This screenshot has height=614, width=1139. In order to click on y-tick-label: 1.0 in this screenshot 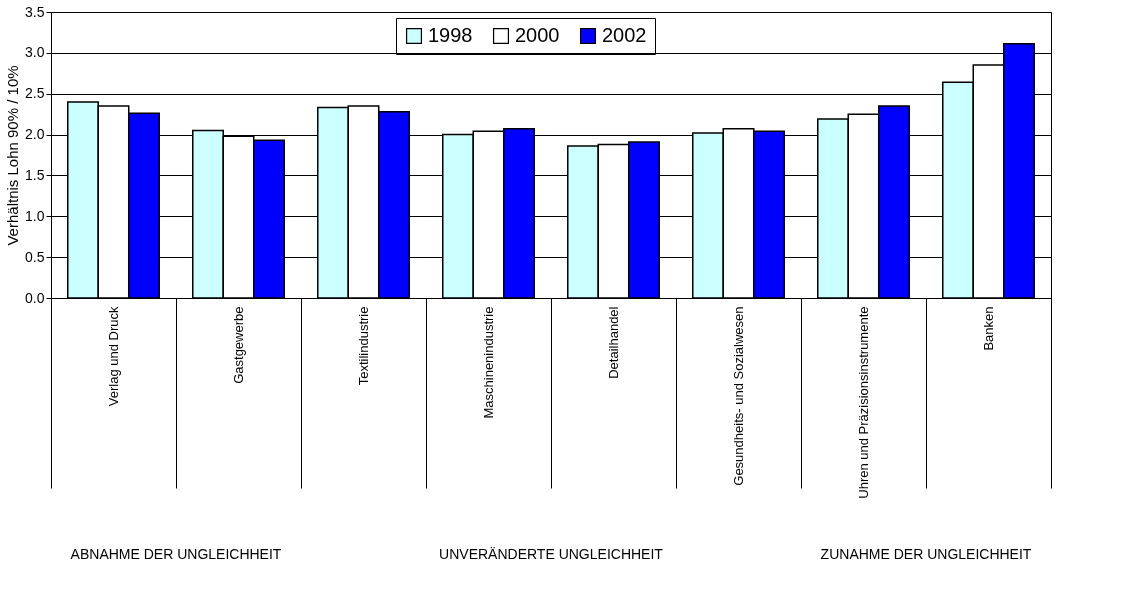, I will do `click(35, 215)`.